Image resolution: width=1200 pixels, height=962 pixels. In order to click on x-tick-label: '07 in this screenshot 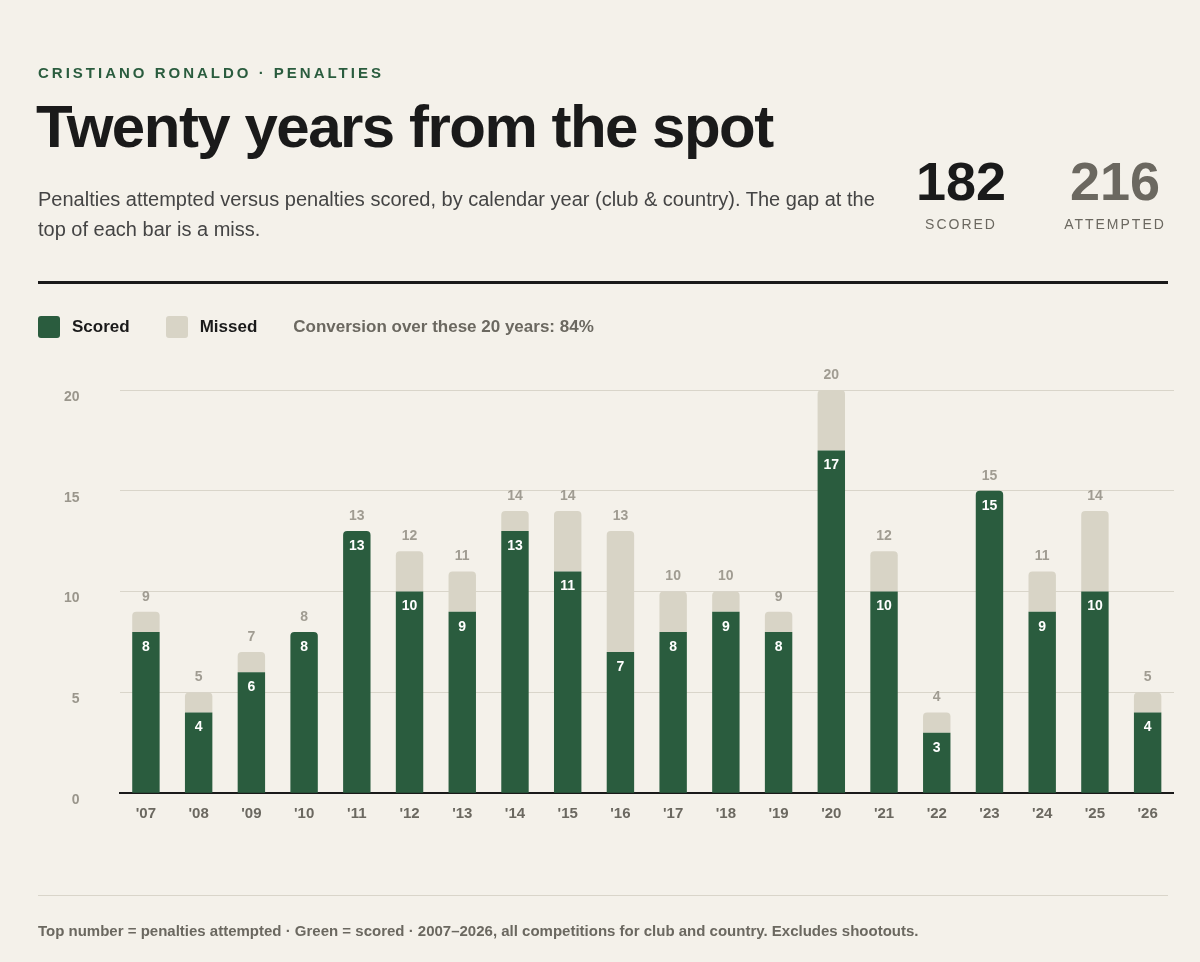, I will do `click(146, 813)`.